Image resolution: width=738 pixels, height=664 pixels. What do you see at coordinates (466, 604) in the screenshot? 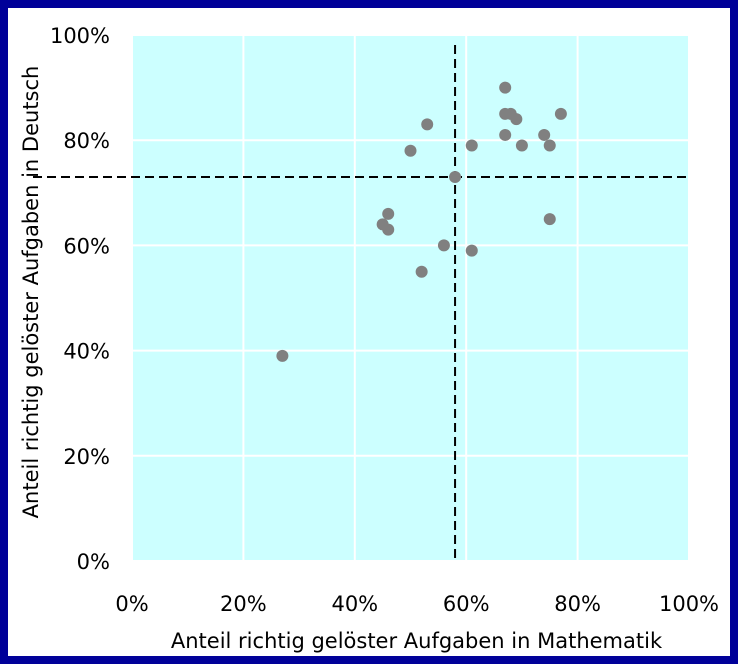
I see `x-tick-label: 60%` at bounding box center [466, 604].